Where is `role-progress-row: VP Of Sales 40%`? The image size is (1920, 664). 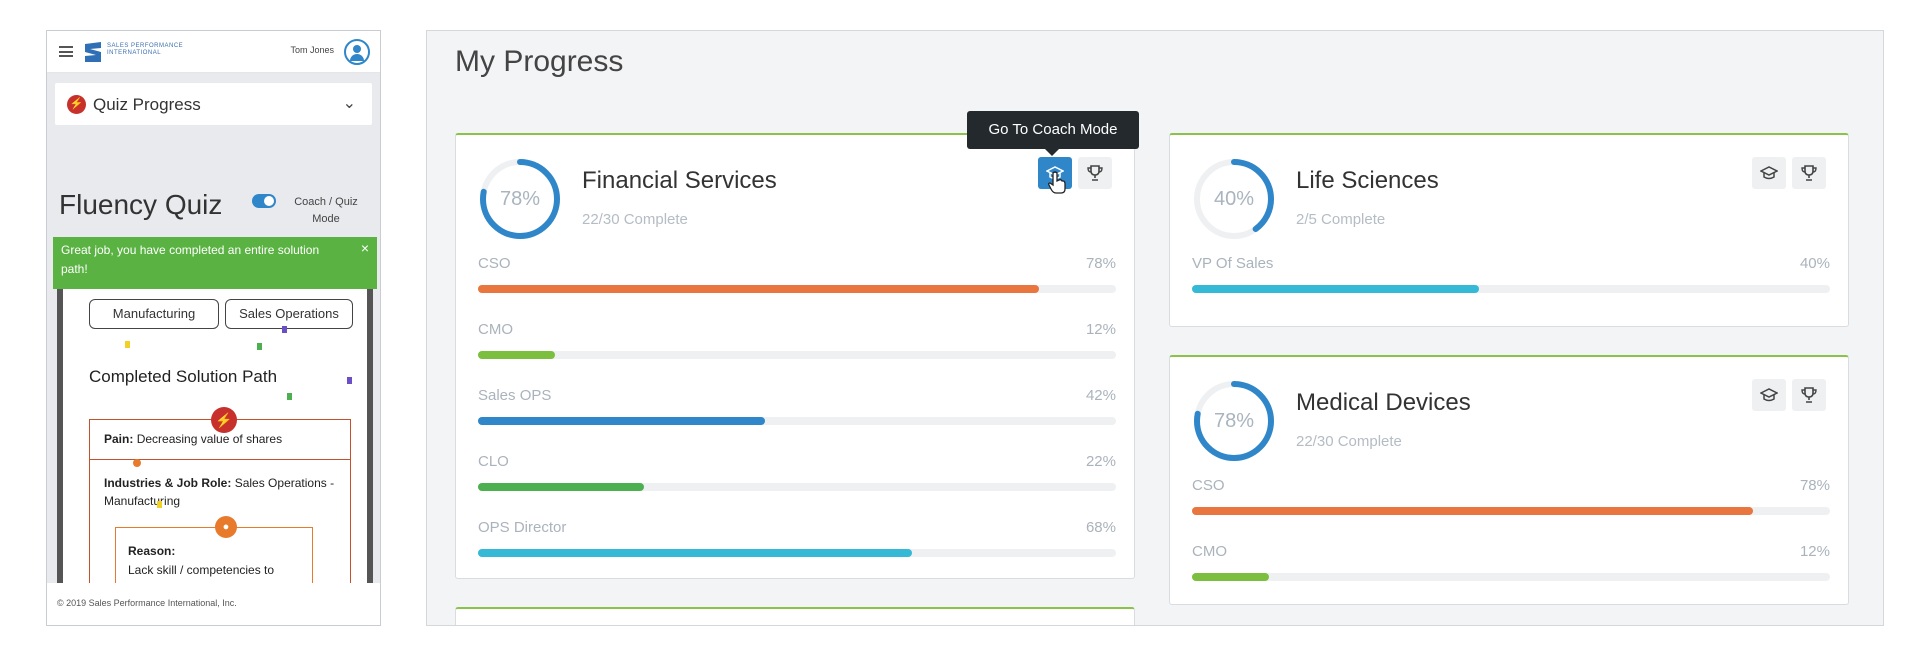 role-progress-row: VP Of Sales 40% is located at coordinates (1511, 280).